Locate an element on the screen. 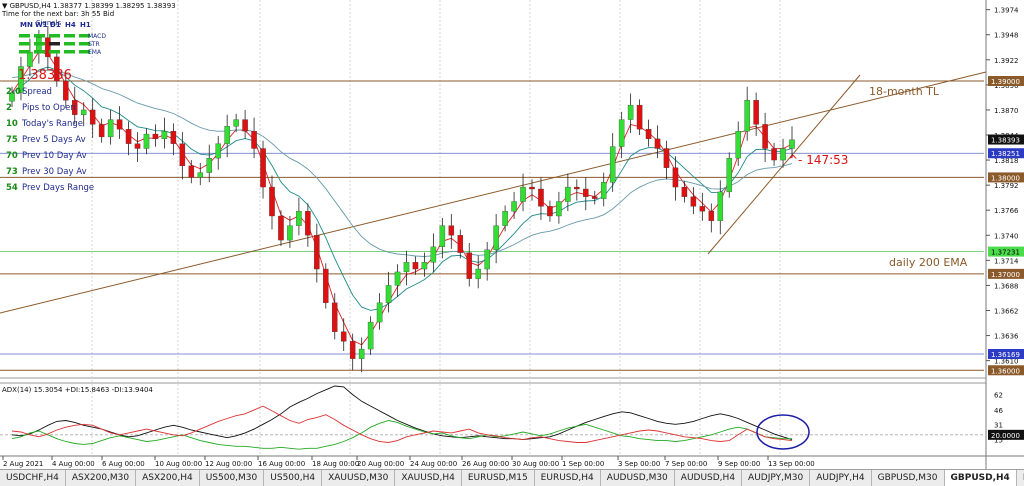  symbol-tab: EURUSD,M15 is located at coordinates (498, 478).